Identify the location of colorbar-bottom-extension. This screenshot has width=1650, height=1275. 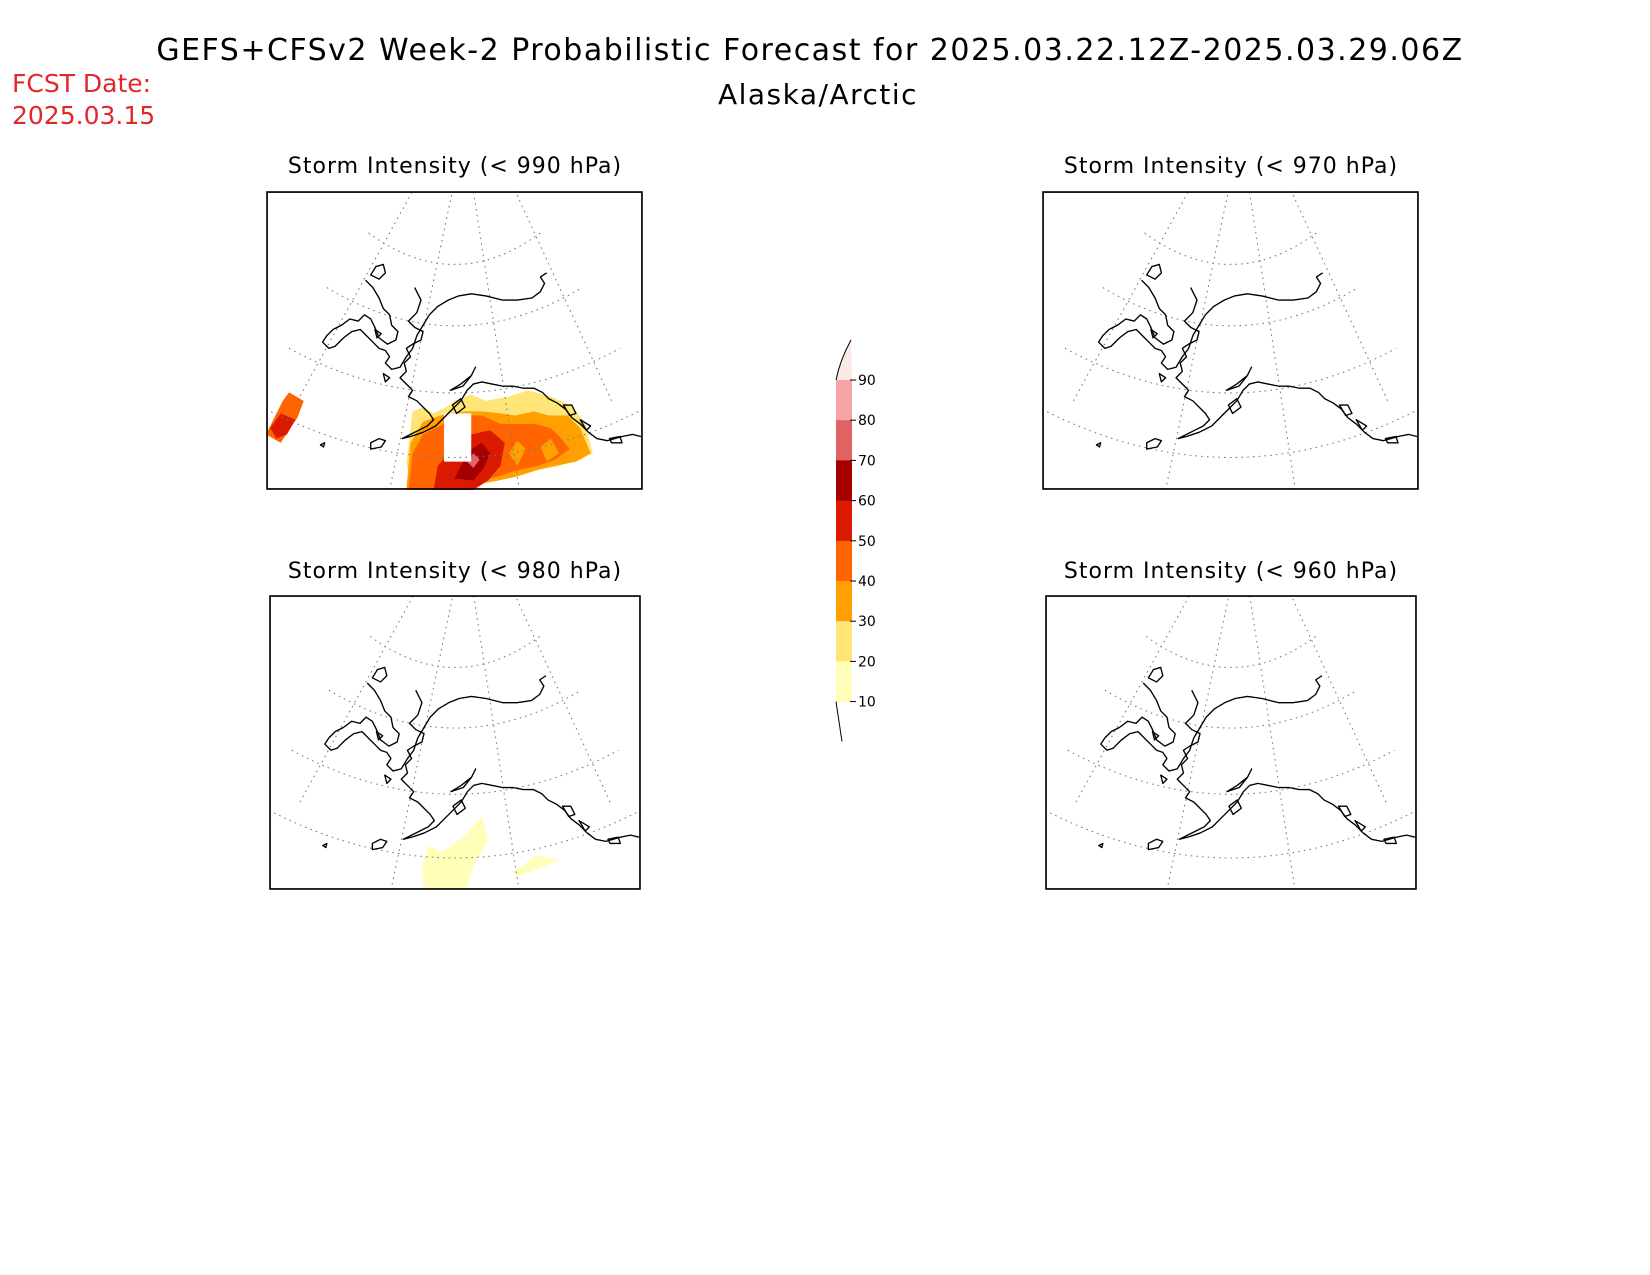
(839, 721).